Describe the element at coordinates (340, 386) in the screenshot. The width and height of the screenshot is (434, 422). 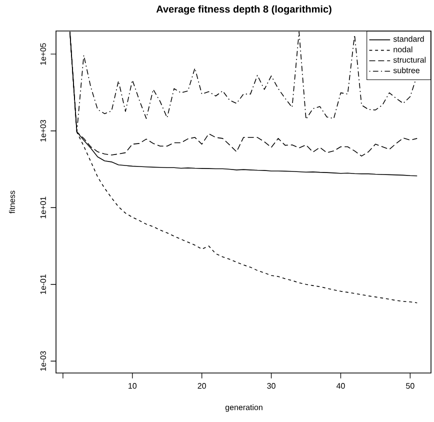
I see `x-tick-label: 40` at that location.